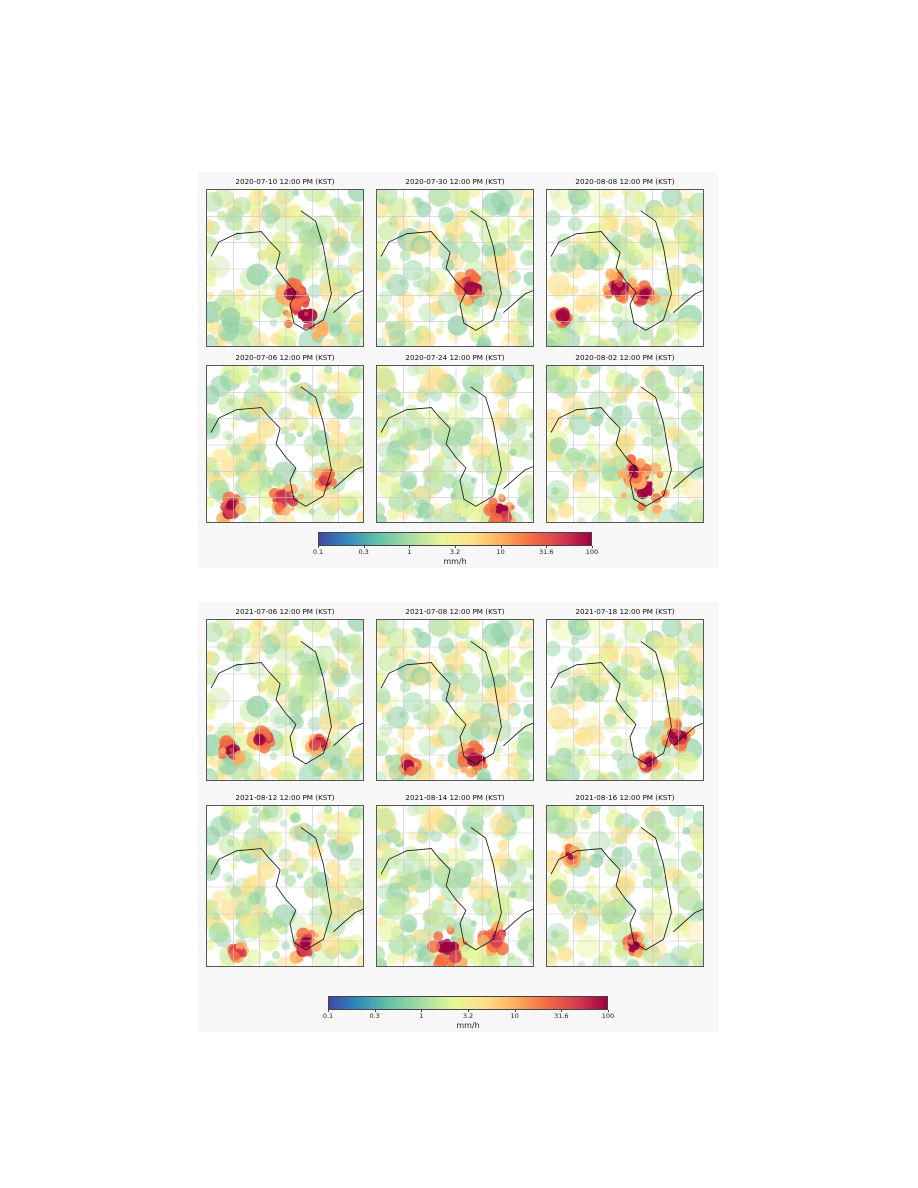 The height and width of the screenshot is (1188, 918). What do you see at coordinates (625, 611) in the screenshot?
I see `panel-title: 2021-07-18 12:00 PM (KST)` at bounding box center [625, 611].